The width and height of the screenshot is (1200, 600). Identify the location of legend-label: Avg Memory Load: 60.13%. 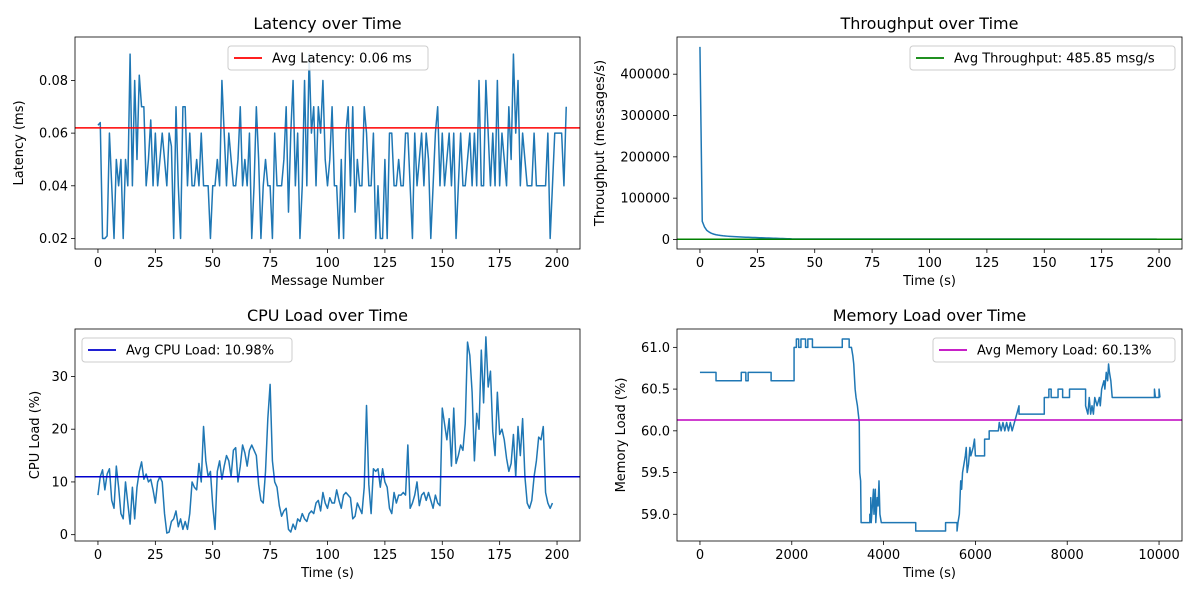
(1064, 351).